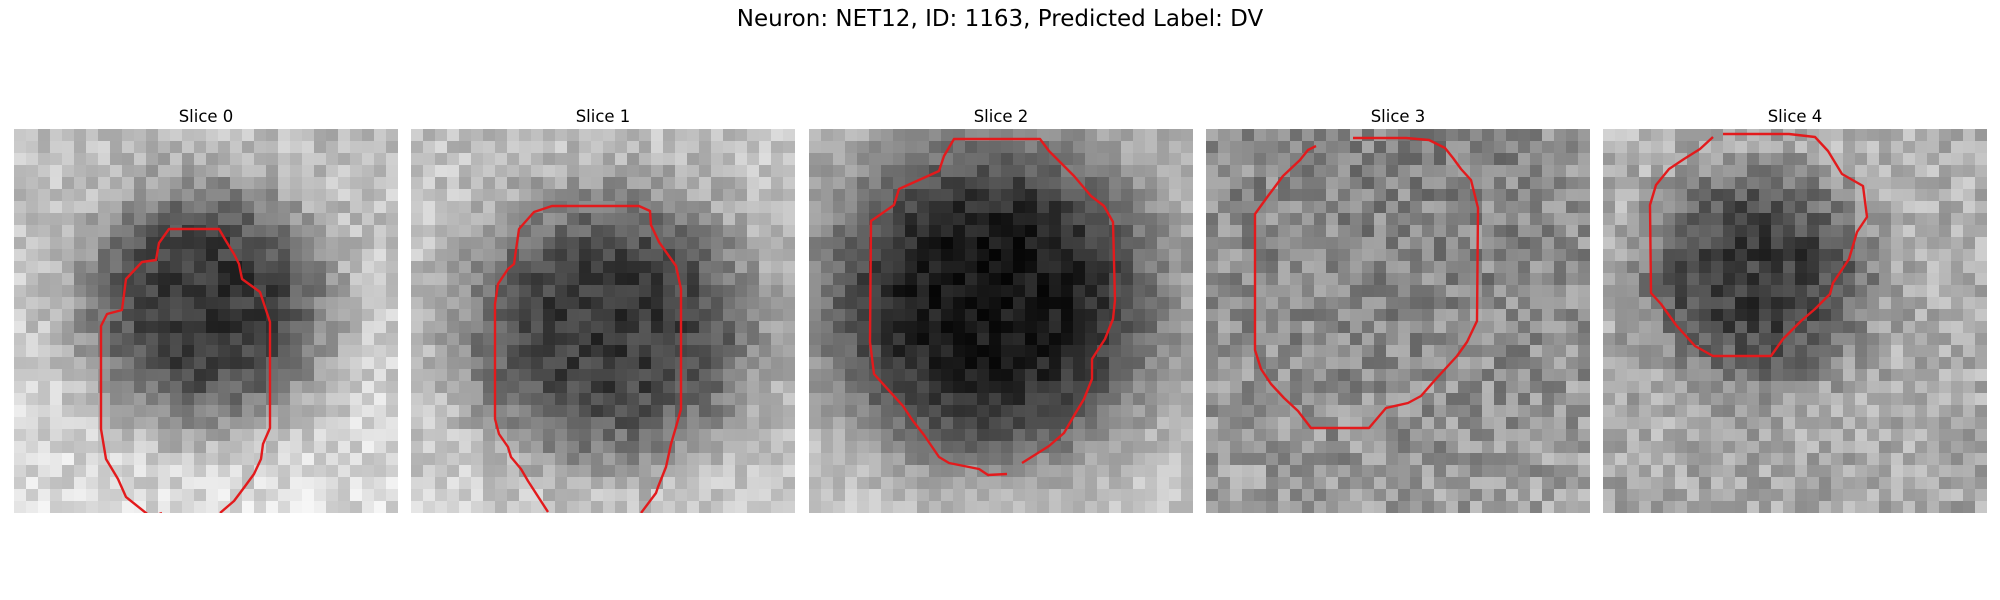  Describe the element at coordinates (603, 116) in the screenshot. I see `slice-title: Slice 1` at that location.